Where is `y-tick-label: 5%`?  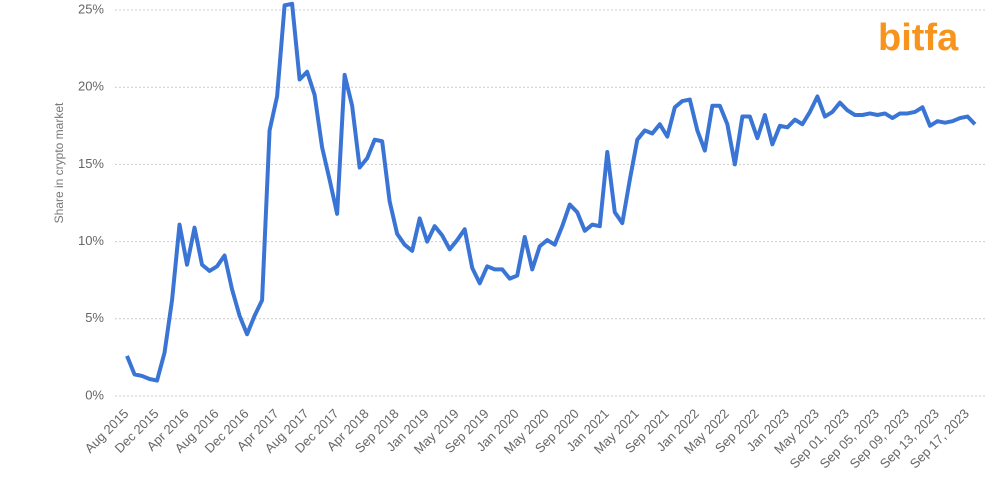 y-tick-label: 5% is located at coordinates (94, 317).